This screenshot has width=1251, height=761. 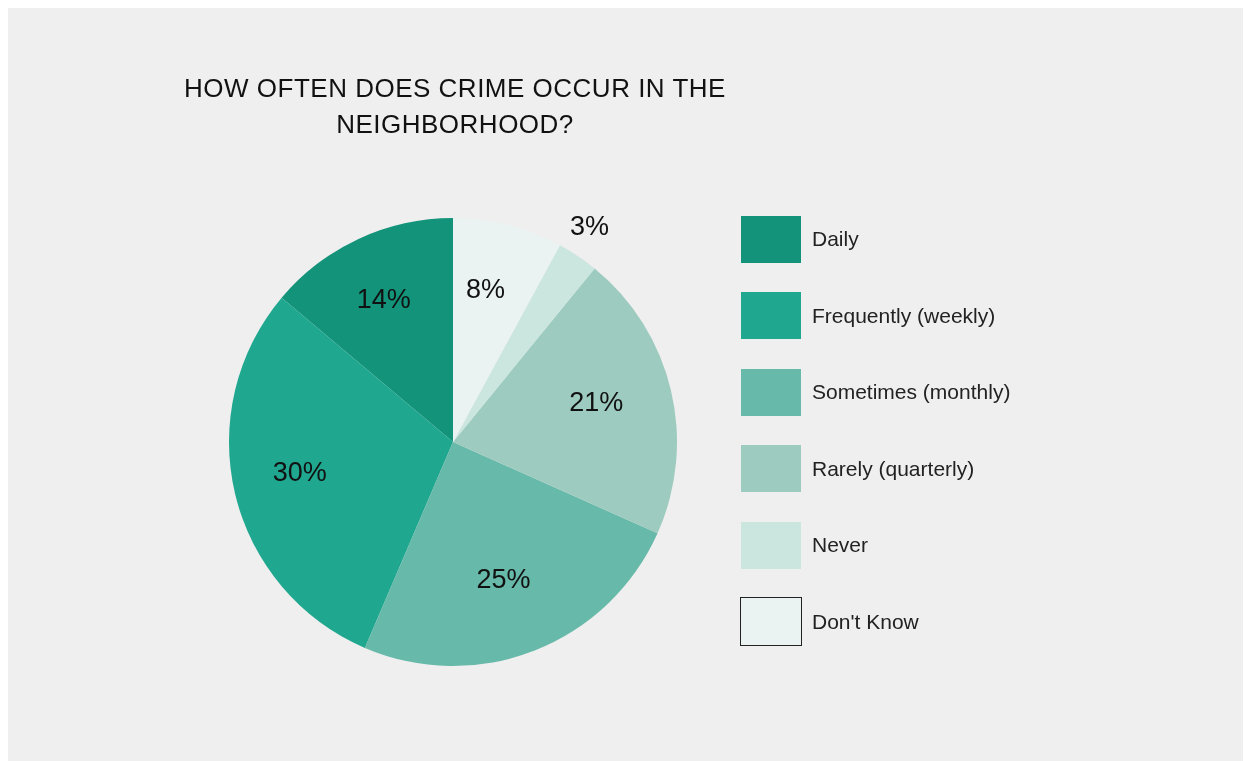 What do you see at coordinates (865, 621) in the screenshot?
I see `legend-label: Don't Know` at bounding box center [865, 621].